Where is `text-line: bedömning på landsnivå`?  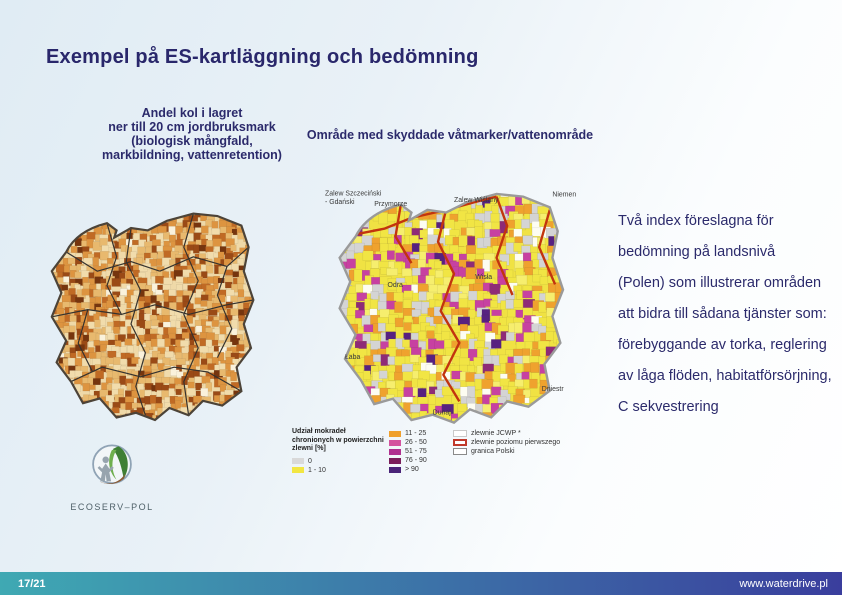 text-line: bedömning på landsnivå is located at coordinates (697, 252).